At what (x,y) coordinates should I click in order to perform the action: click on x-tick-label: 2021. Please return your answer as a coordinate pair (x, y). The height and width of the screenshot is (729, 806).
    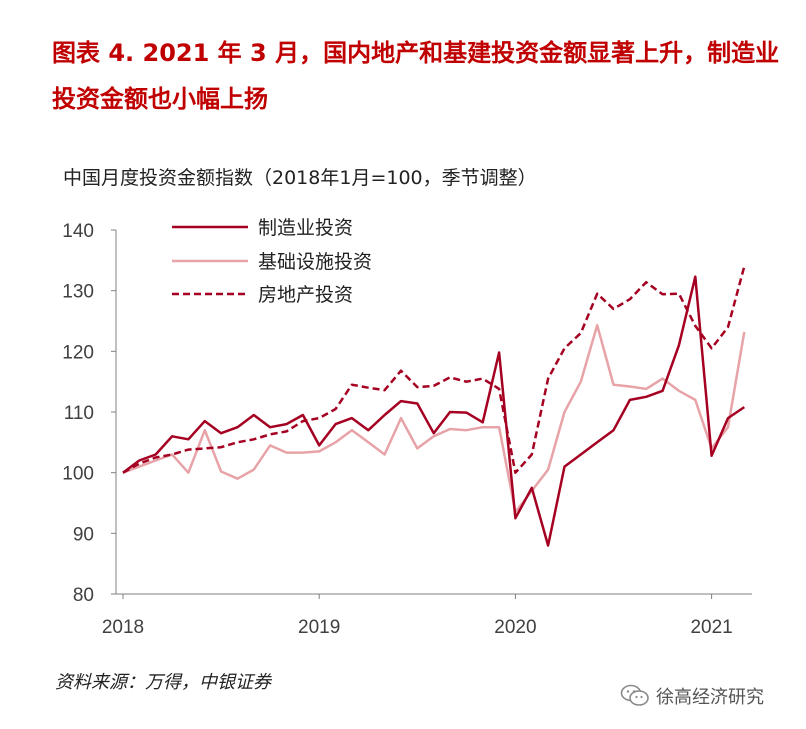
    Looking at the image, I should click on (711, 627).